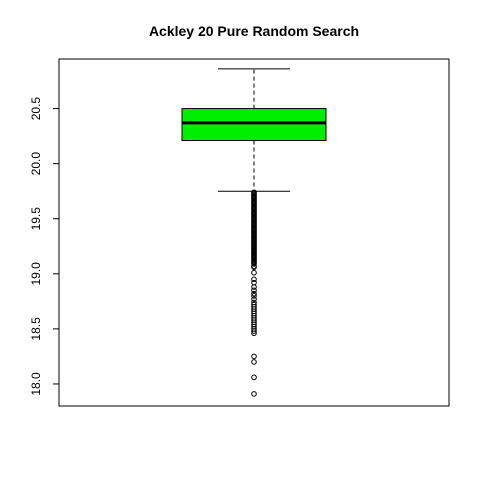 This screenshot has height=480, width=480. Describe the element at coordinates (254, 125) in the screenshot. I see `iqr-box` at that location.